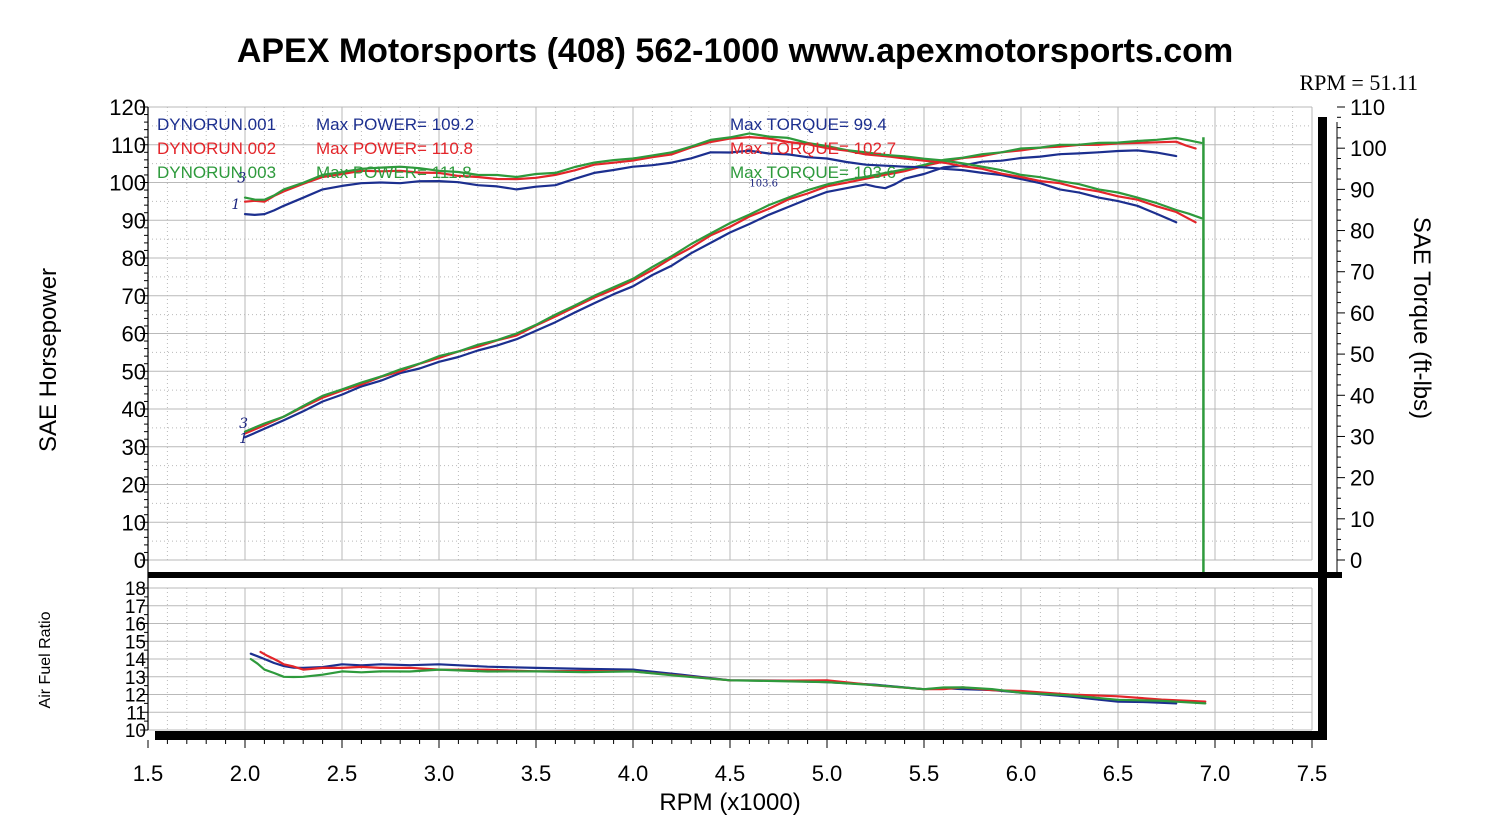 The width and height of the screenshot is (1495, 822). What do you see at coordinates (1367, 107) in the screenshot?
I see `torque-tick-label: 110` at bounding box center [1367, 107].